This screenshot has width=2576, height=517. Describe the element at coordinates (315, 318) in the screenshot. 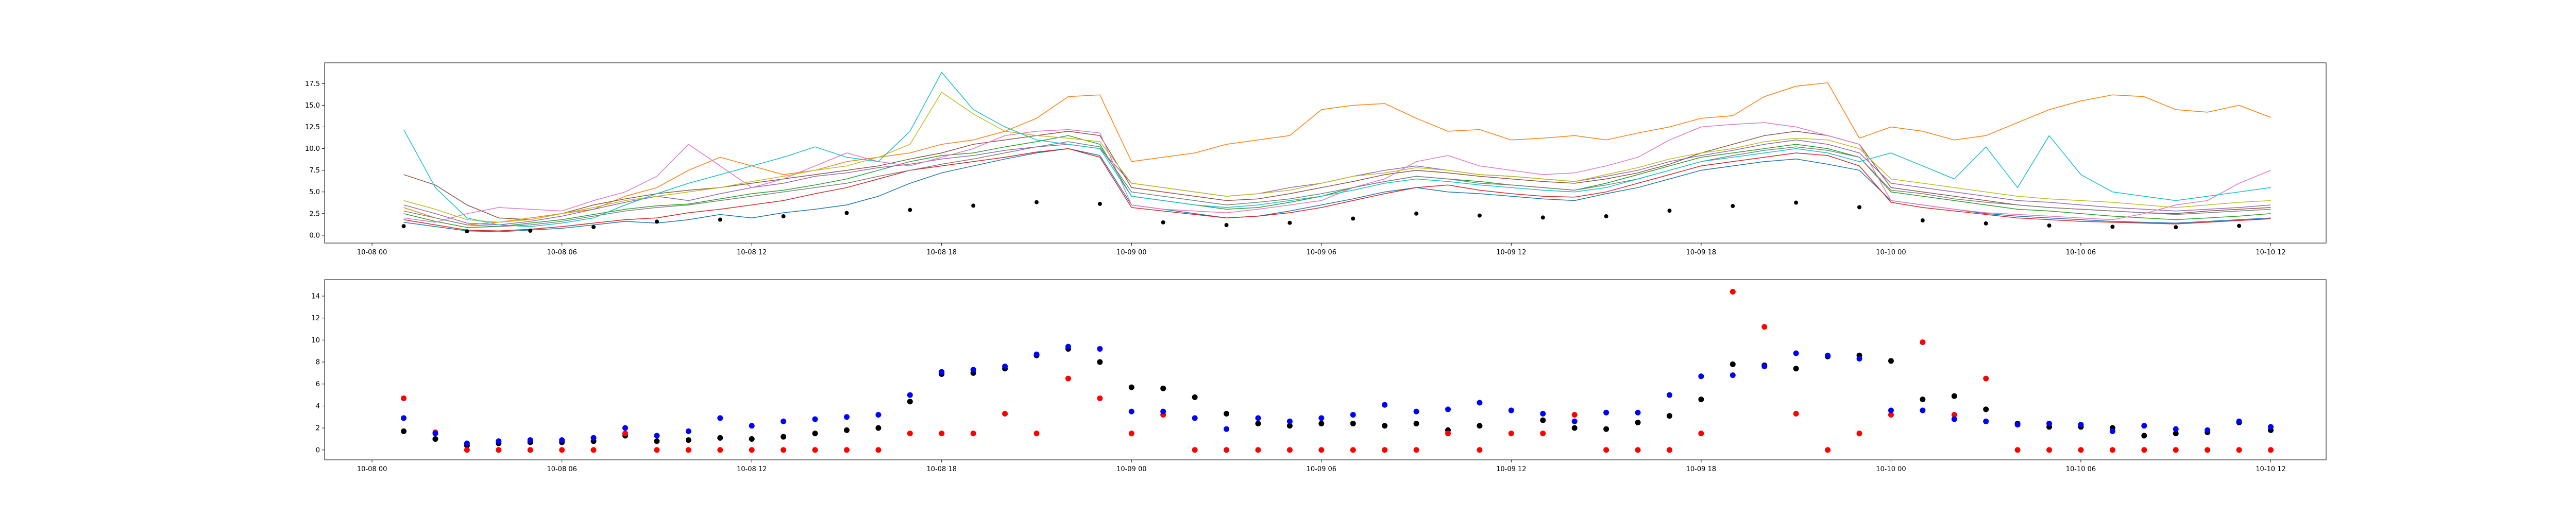

I see `y-tick-label: 12` at that location.